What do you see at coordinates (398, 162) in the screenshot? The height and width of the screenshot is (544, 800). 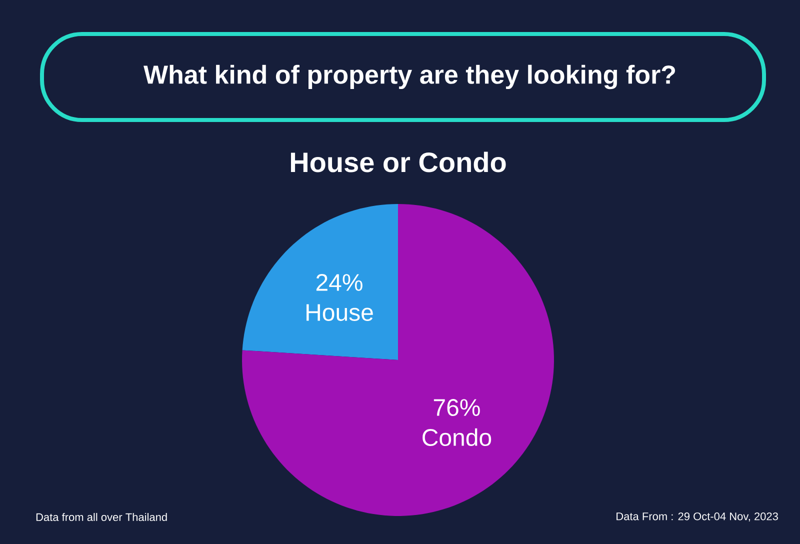 I see `chart-subtitle: House or Condo` at bounding box center [398, 162].